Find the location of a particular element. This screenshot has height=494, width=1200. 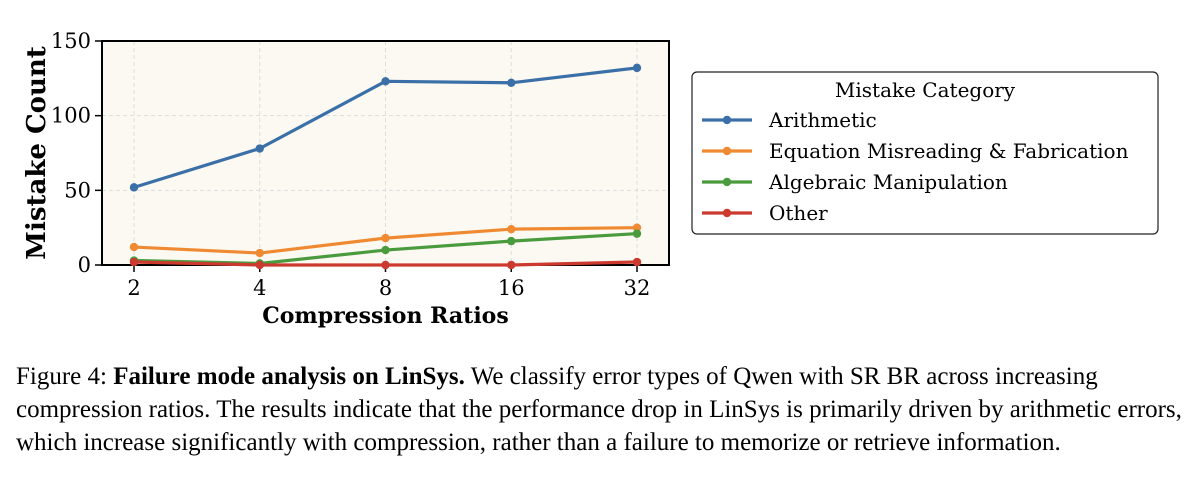

series-other is located at coordinates (385, 263).